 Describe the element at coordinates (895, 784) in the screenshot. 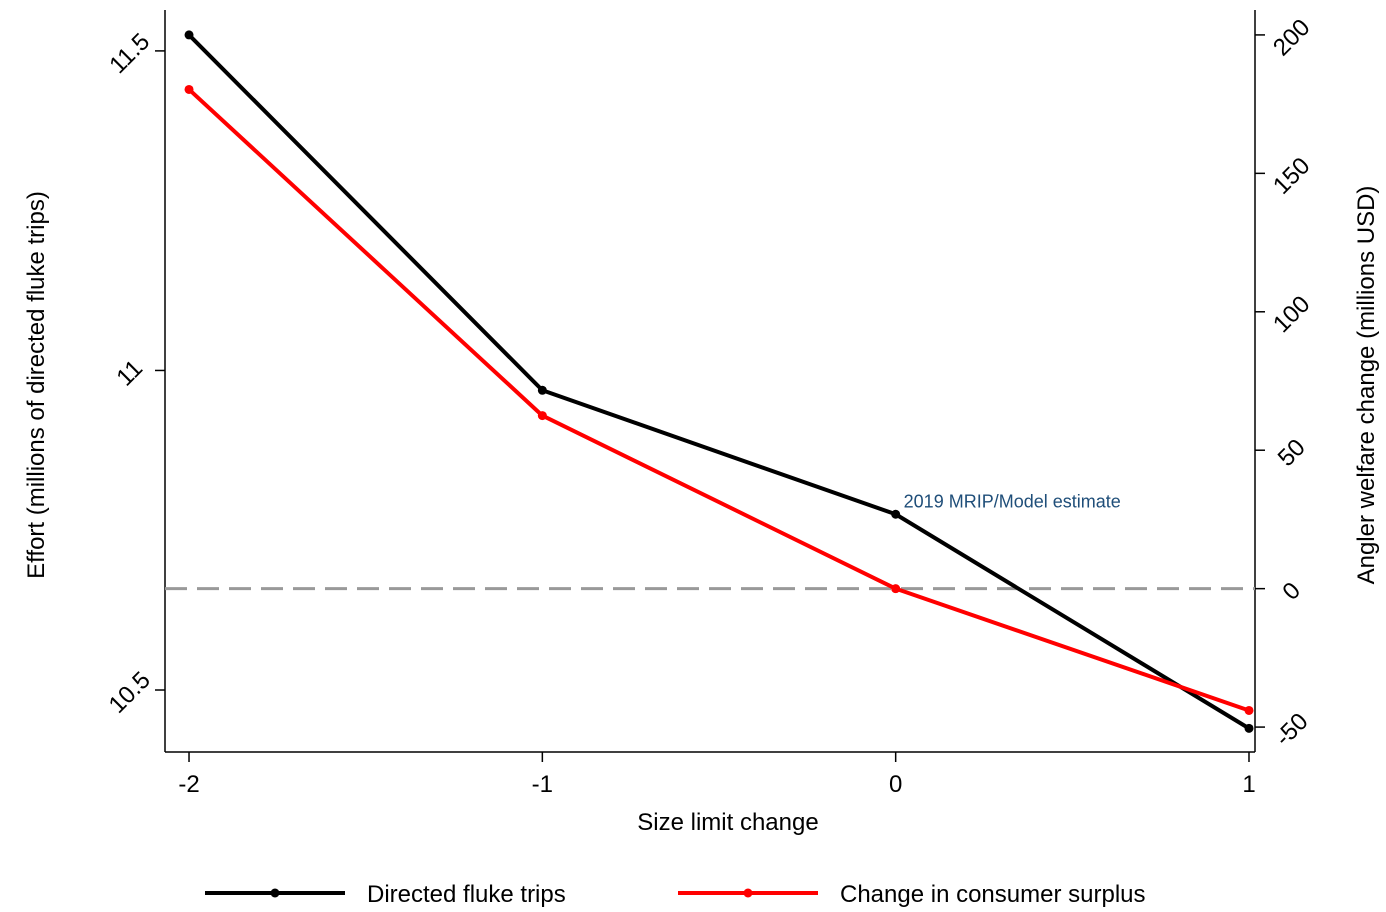

I see `x-tick-label: 0` at that location.